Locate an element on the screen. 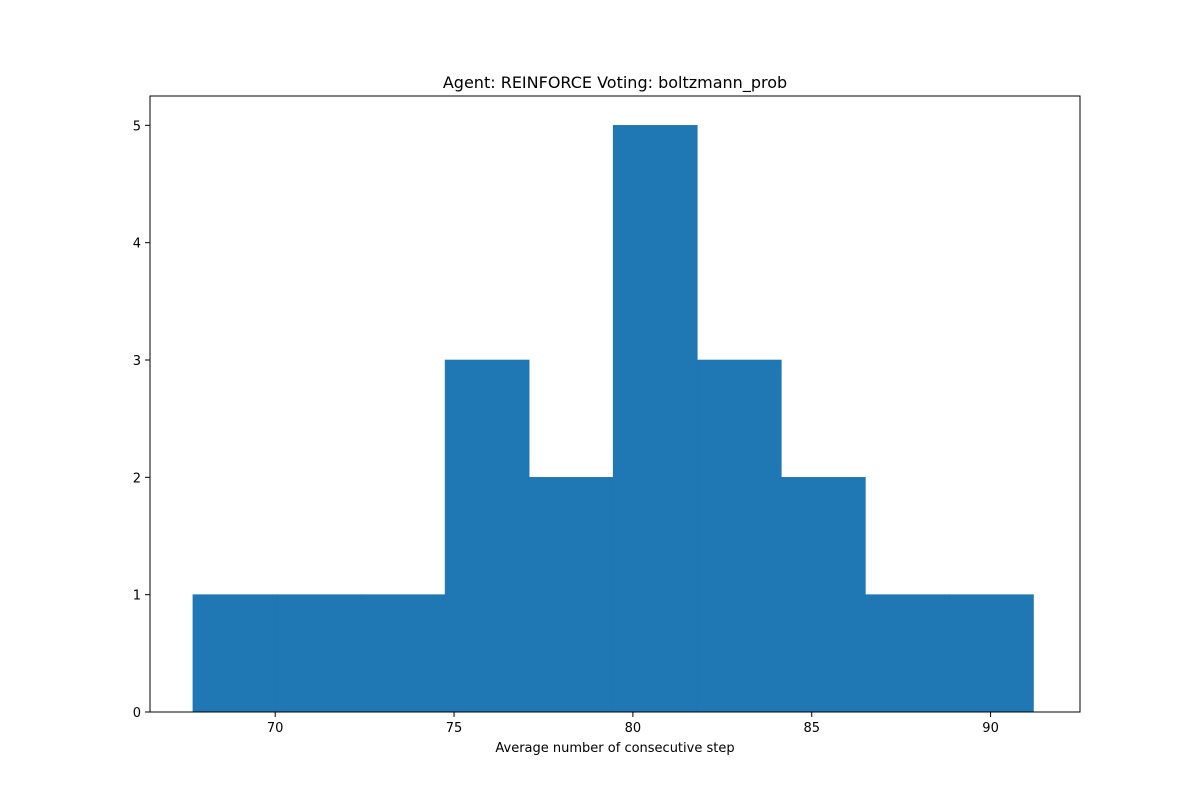 This screenshot has width=1200, height=804. y-tick-label: 3 is located at coordinates (137, 361).